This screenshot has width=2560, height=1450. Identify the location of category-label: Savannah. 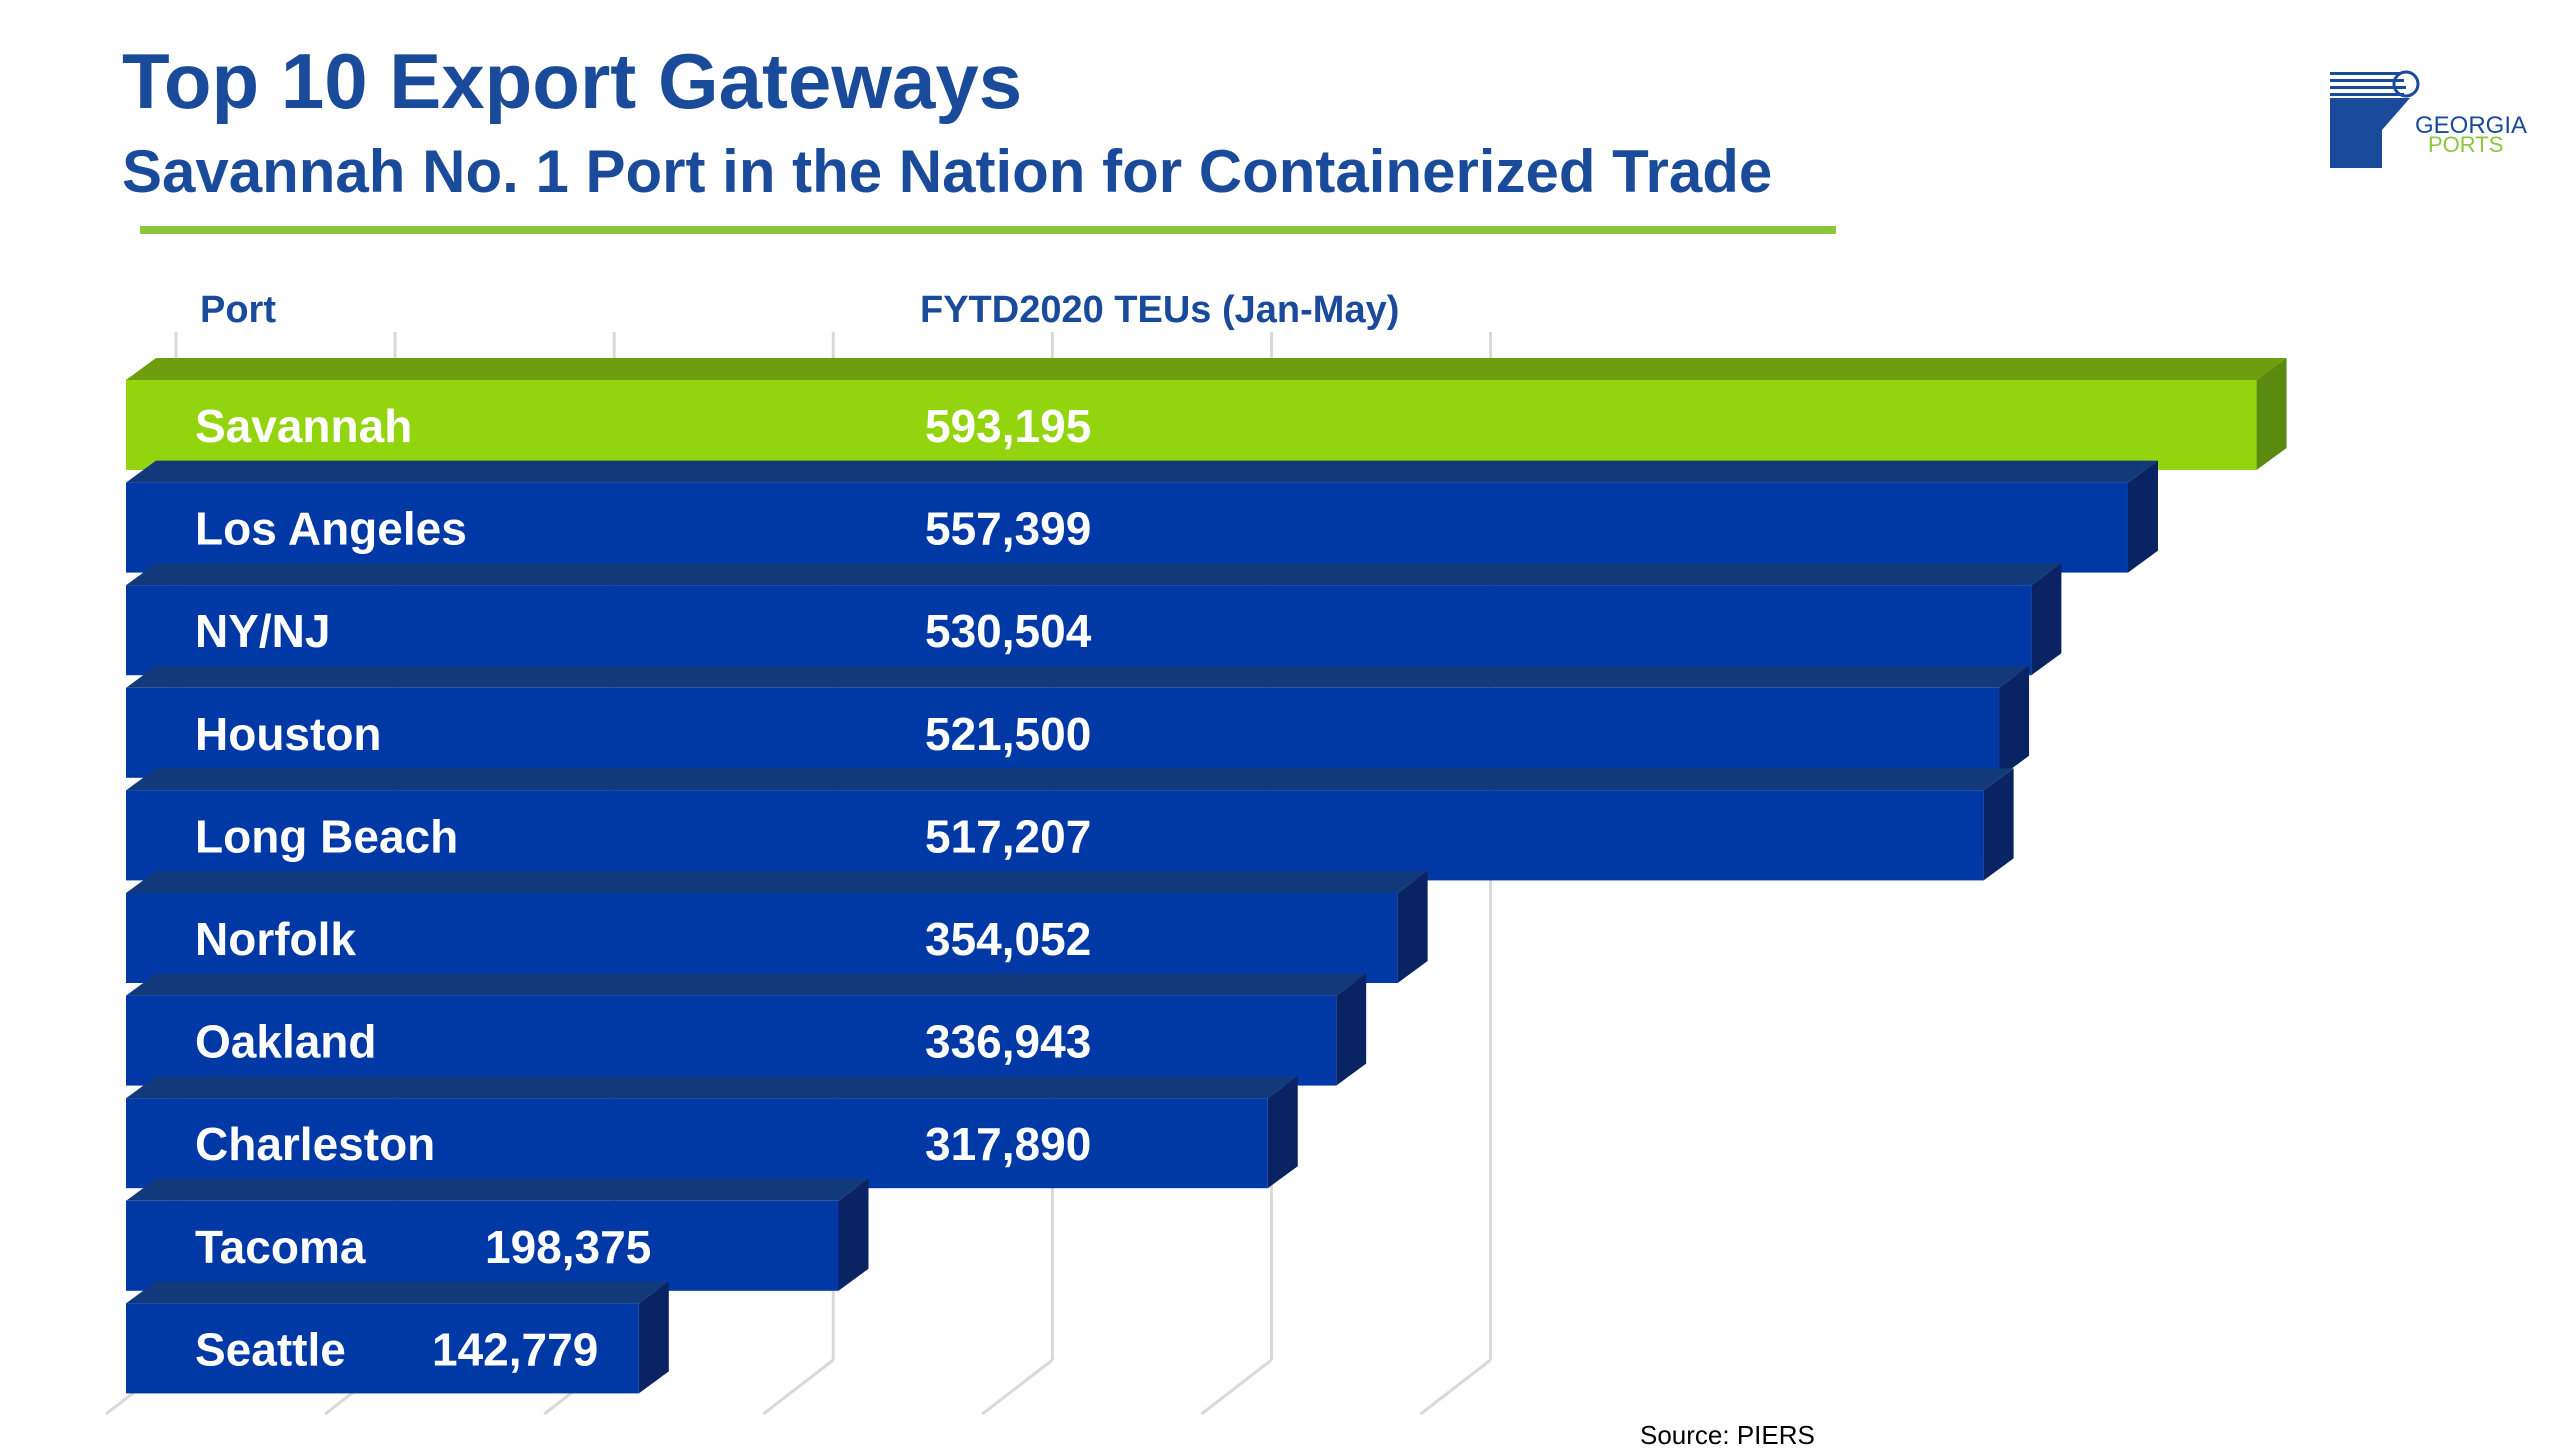
(303, 426).